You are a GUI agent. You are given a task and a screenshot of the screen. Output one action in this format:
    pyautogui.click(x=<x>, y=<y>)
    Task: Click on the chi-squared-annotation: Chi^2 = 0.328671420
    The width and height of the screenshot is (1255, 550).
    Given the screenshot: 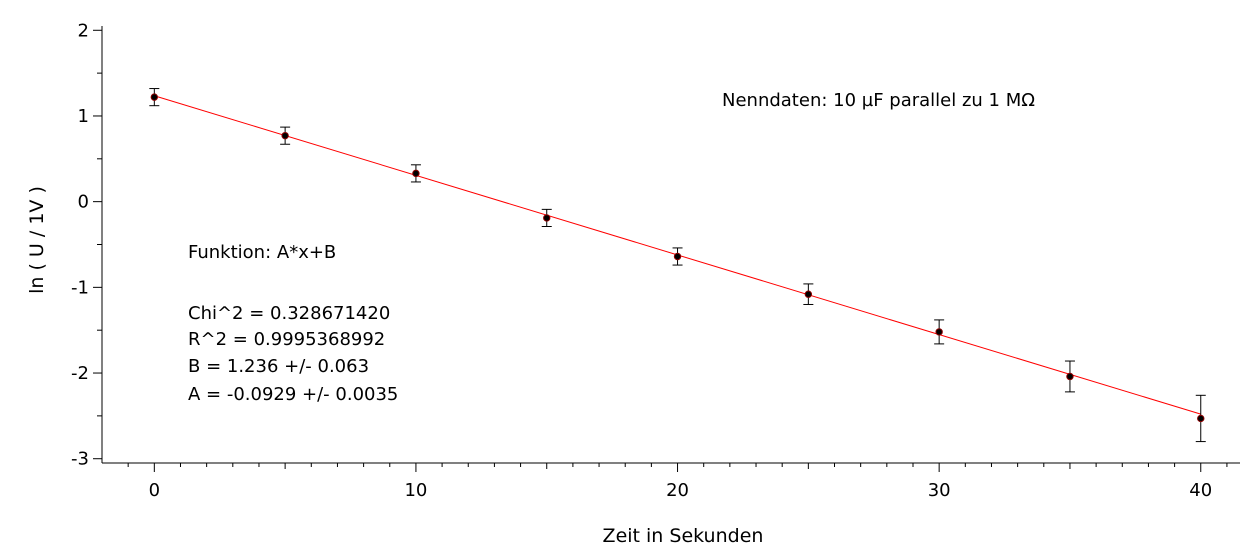 What is the action you would take?
    pyautogui.click(x=289, y=313)
    